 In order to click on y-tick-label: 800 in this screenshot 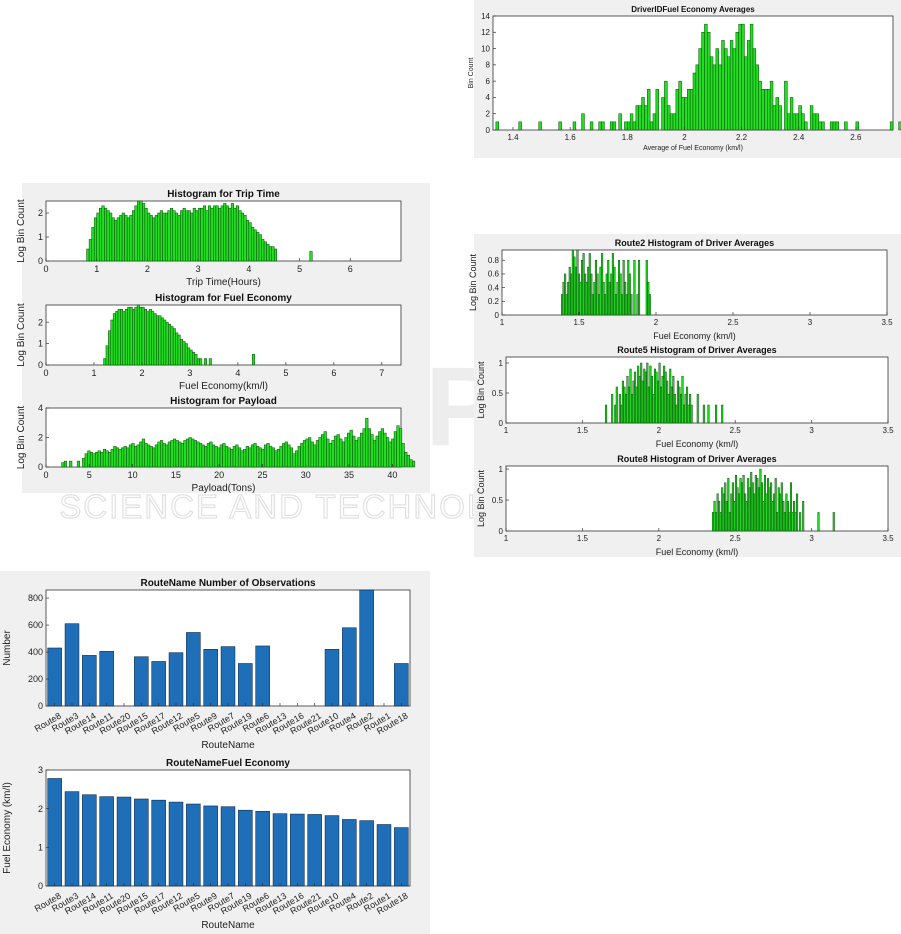, I will do `click(35, 598)`.